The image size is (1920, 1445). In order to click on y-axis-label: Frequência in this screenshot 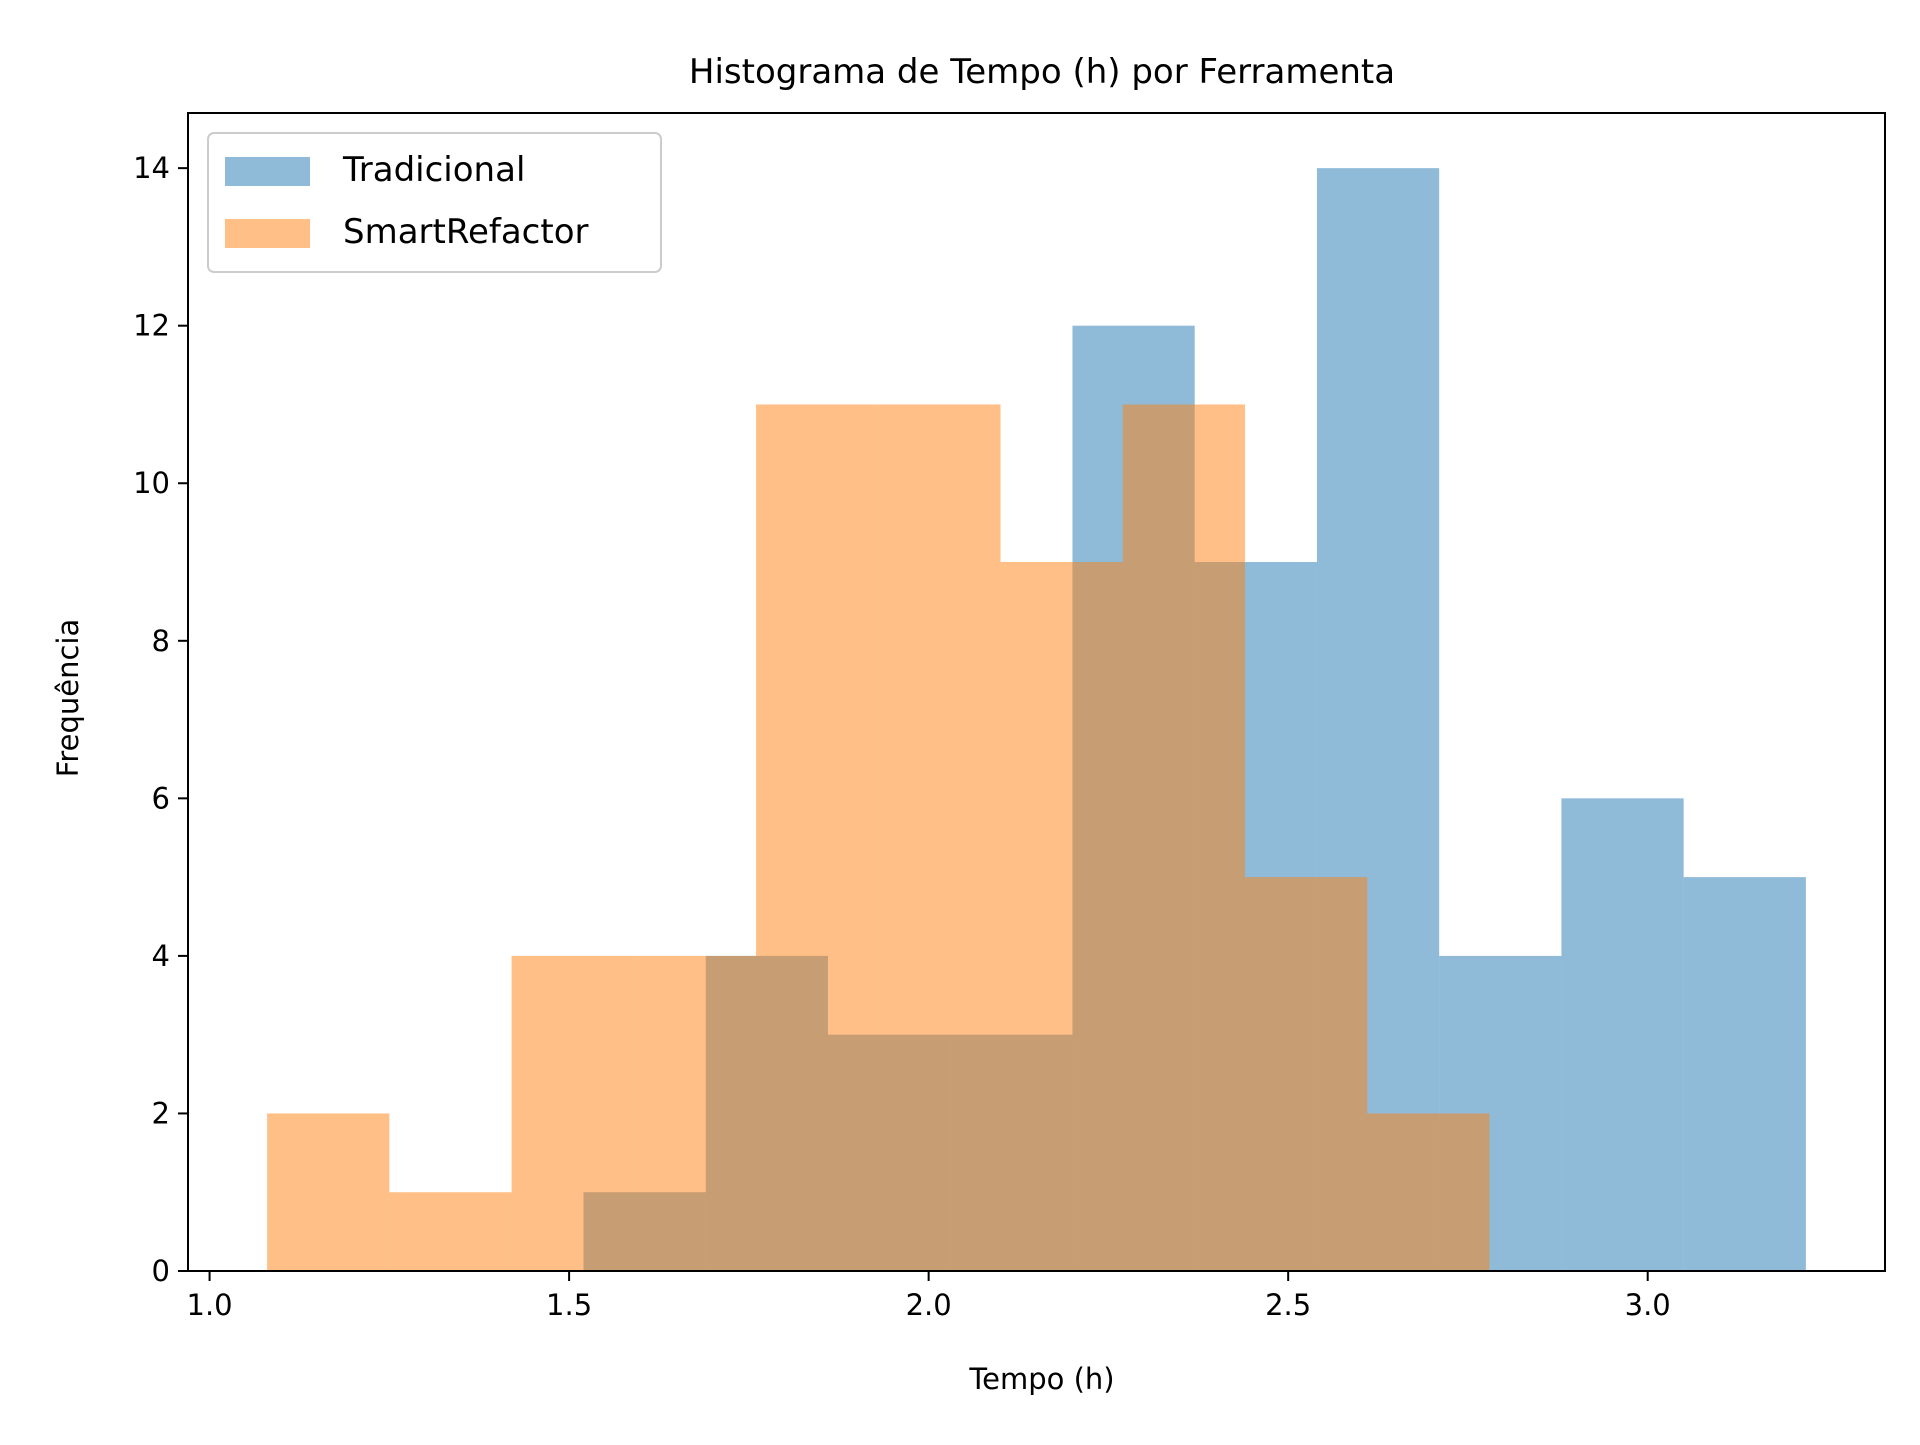, I will do `click(68, 698)`.